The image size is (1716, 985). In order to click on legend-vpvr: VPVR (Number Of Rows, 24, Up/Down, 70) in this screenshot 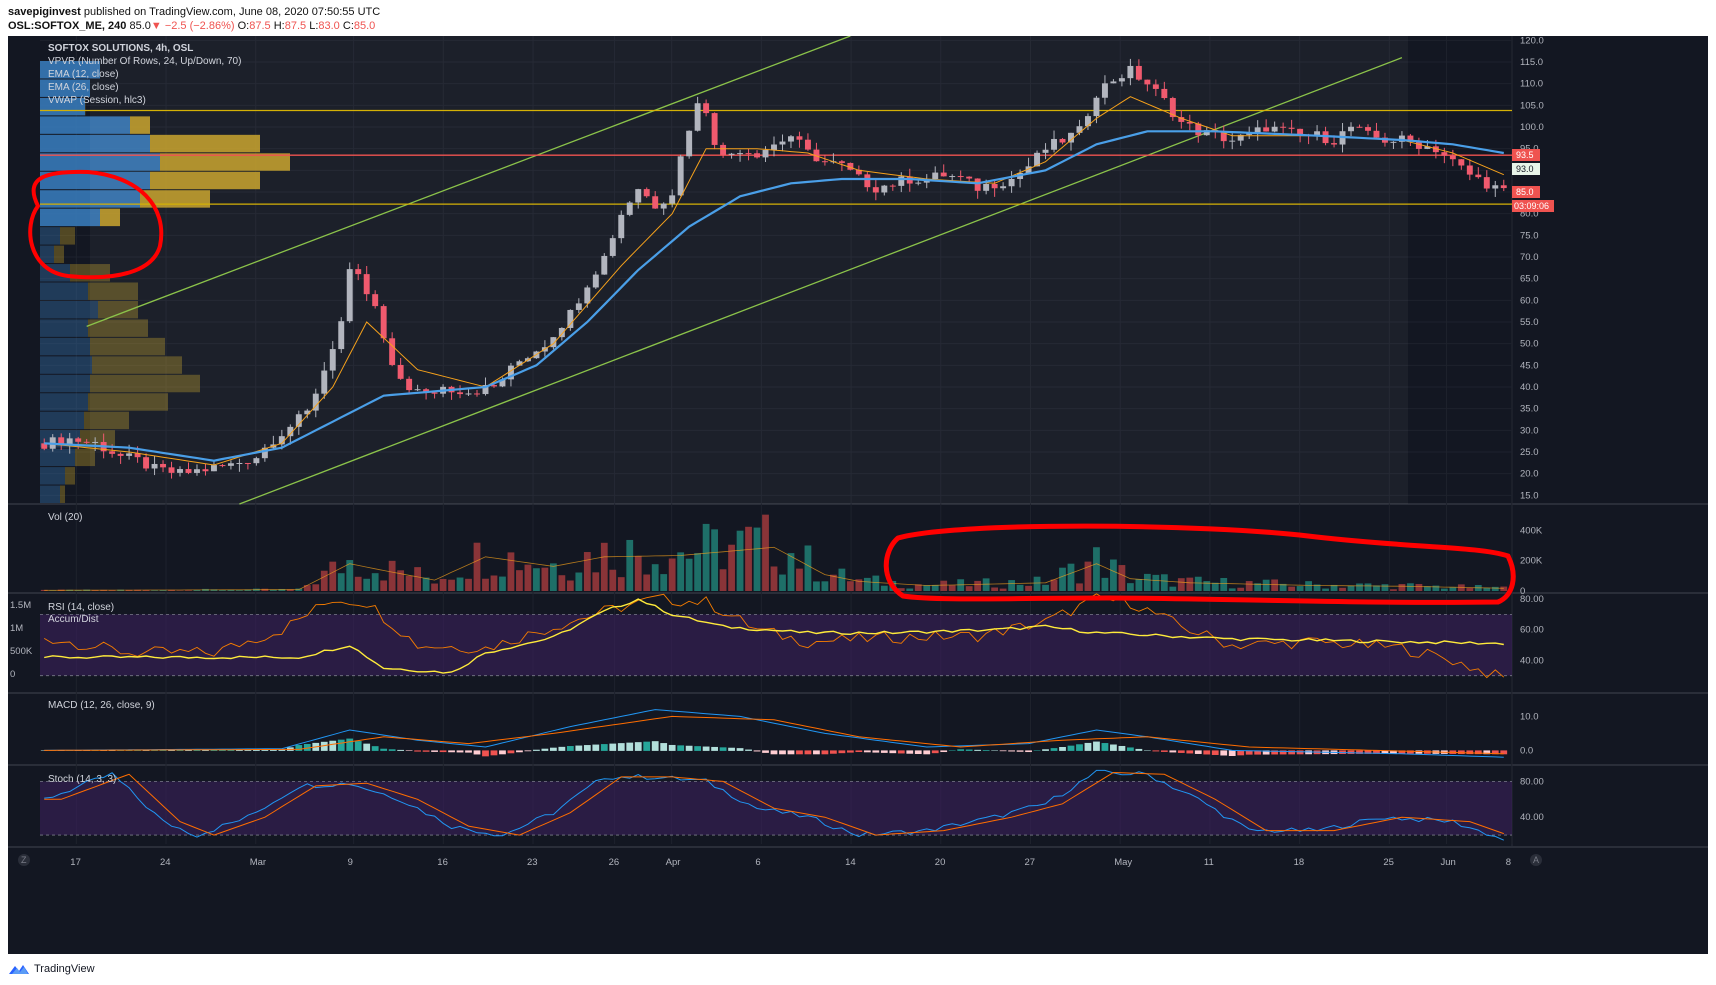, I will do `click(144, 61)`.